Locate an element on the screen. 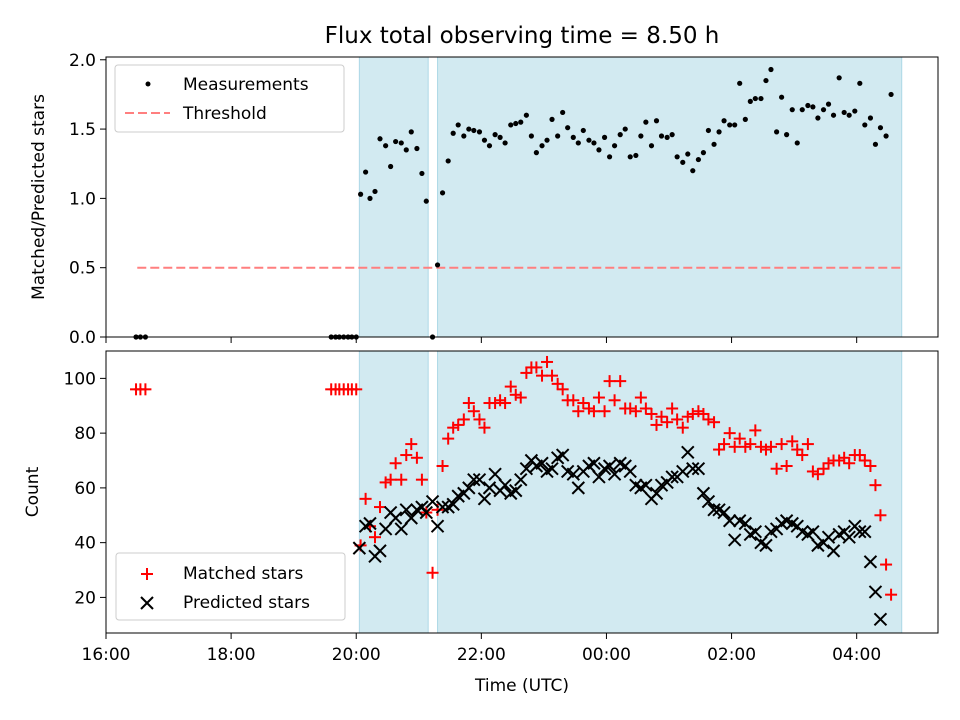  x-axis-label: Time (UTC) is located at coordinates (521, 686).